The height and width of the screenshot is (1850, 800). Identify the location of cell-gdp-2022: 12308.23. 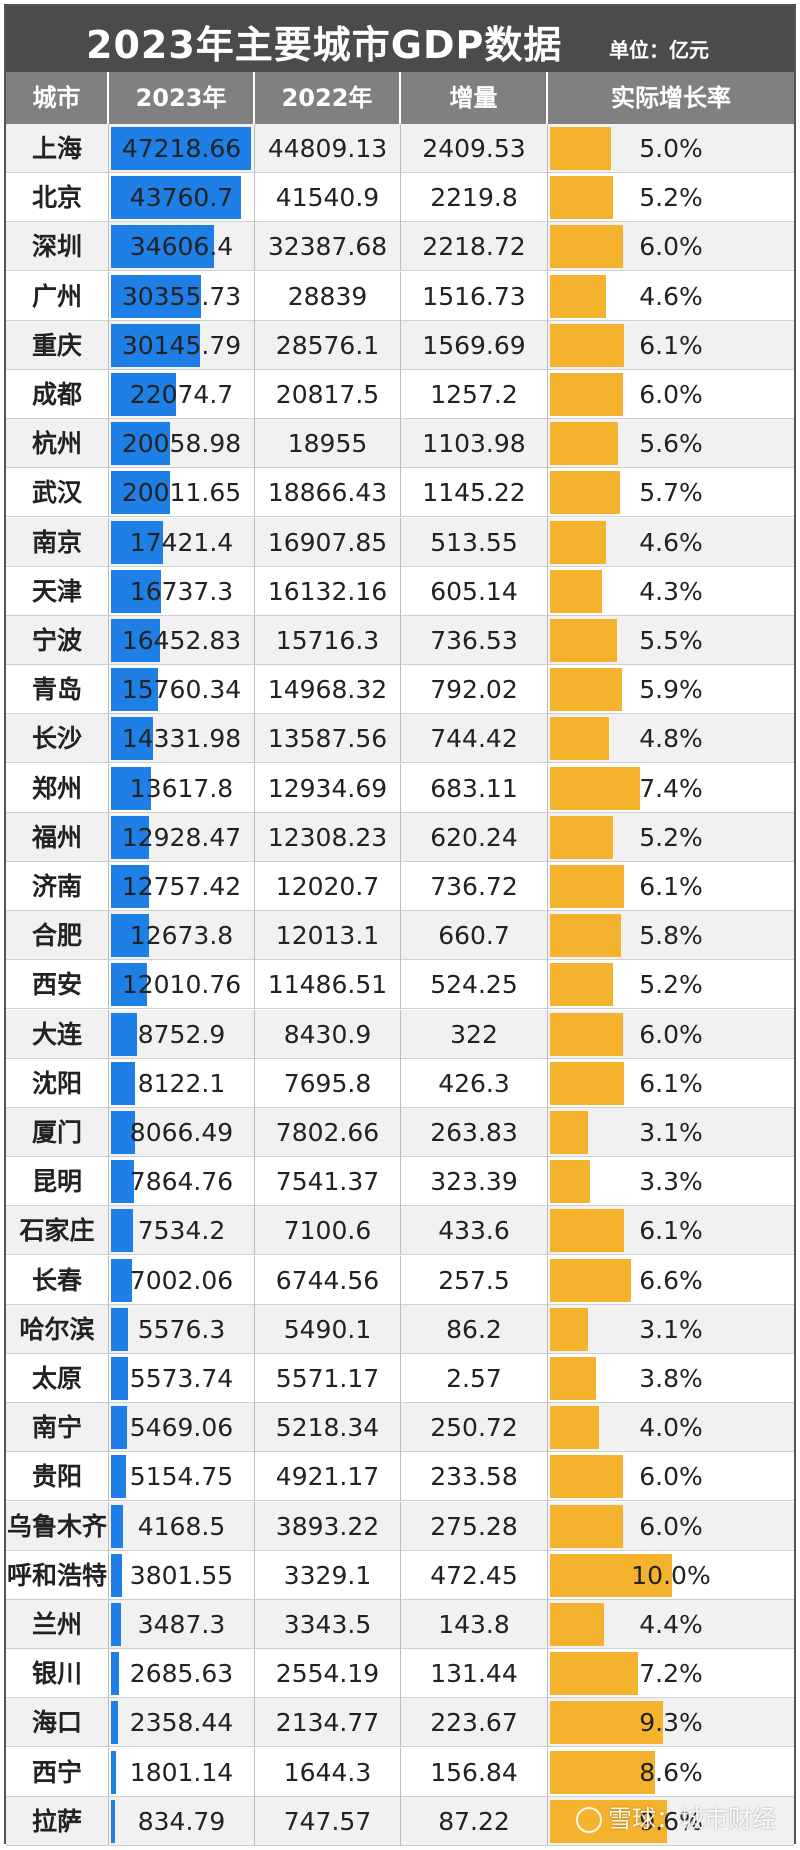
(328, 837).